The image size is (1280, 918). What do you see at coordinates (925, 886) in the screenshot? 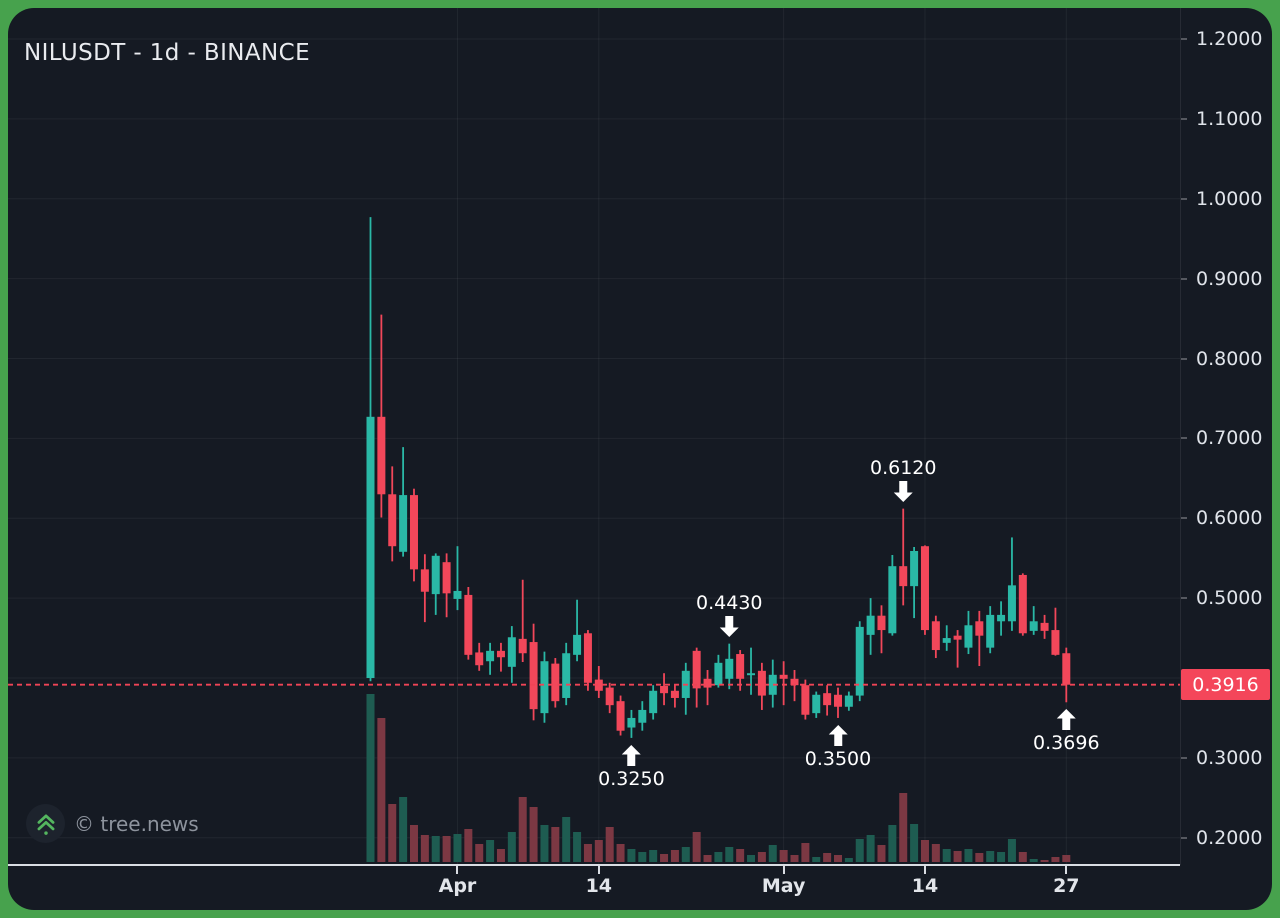
I see `time-axis-label: 14` at bounding box center [925, 886].